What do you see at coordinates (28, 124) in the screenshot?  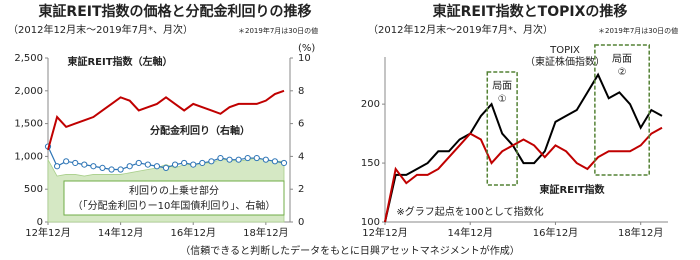 I see `y-tick-label: 1,500` at bounding box center [28, 124].